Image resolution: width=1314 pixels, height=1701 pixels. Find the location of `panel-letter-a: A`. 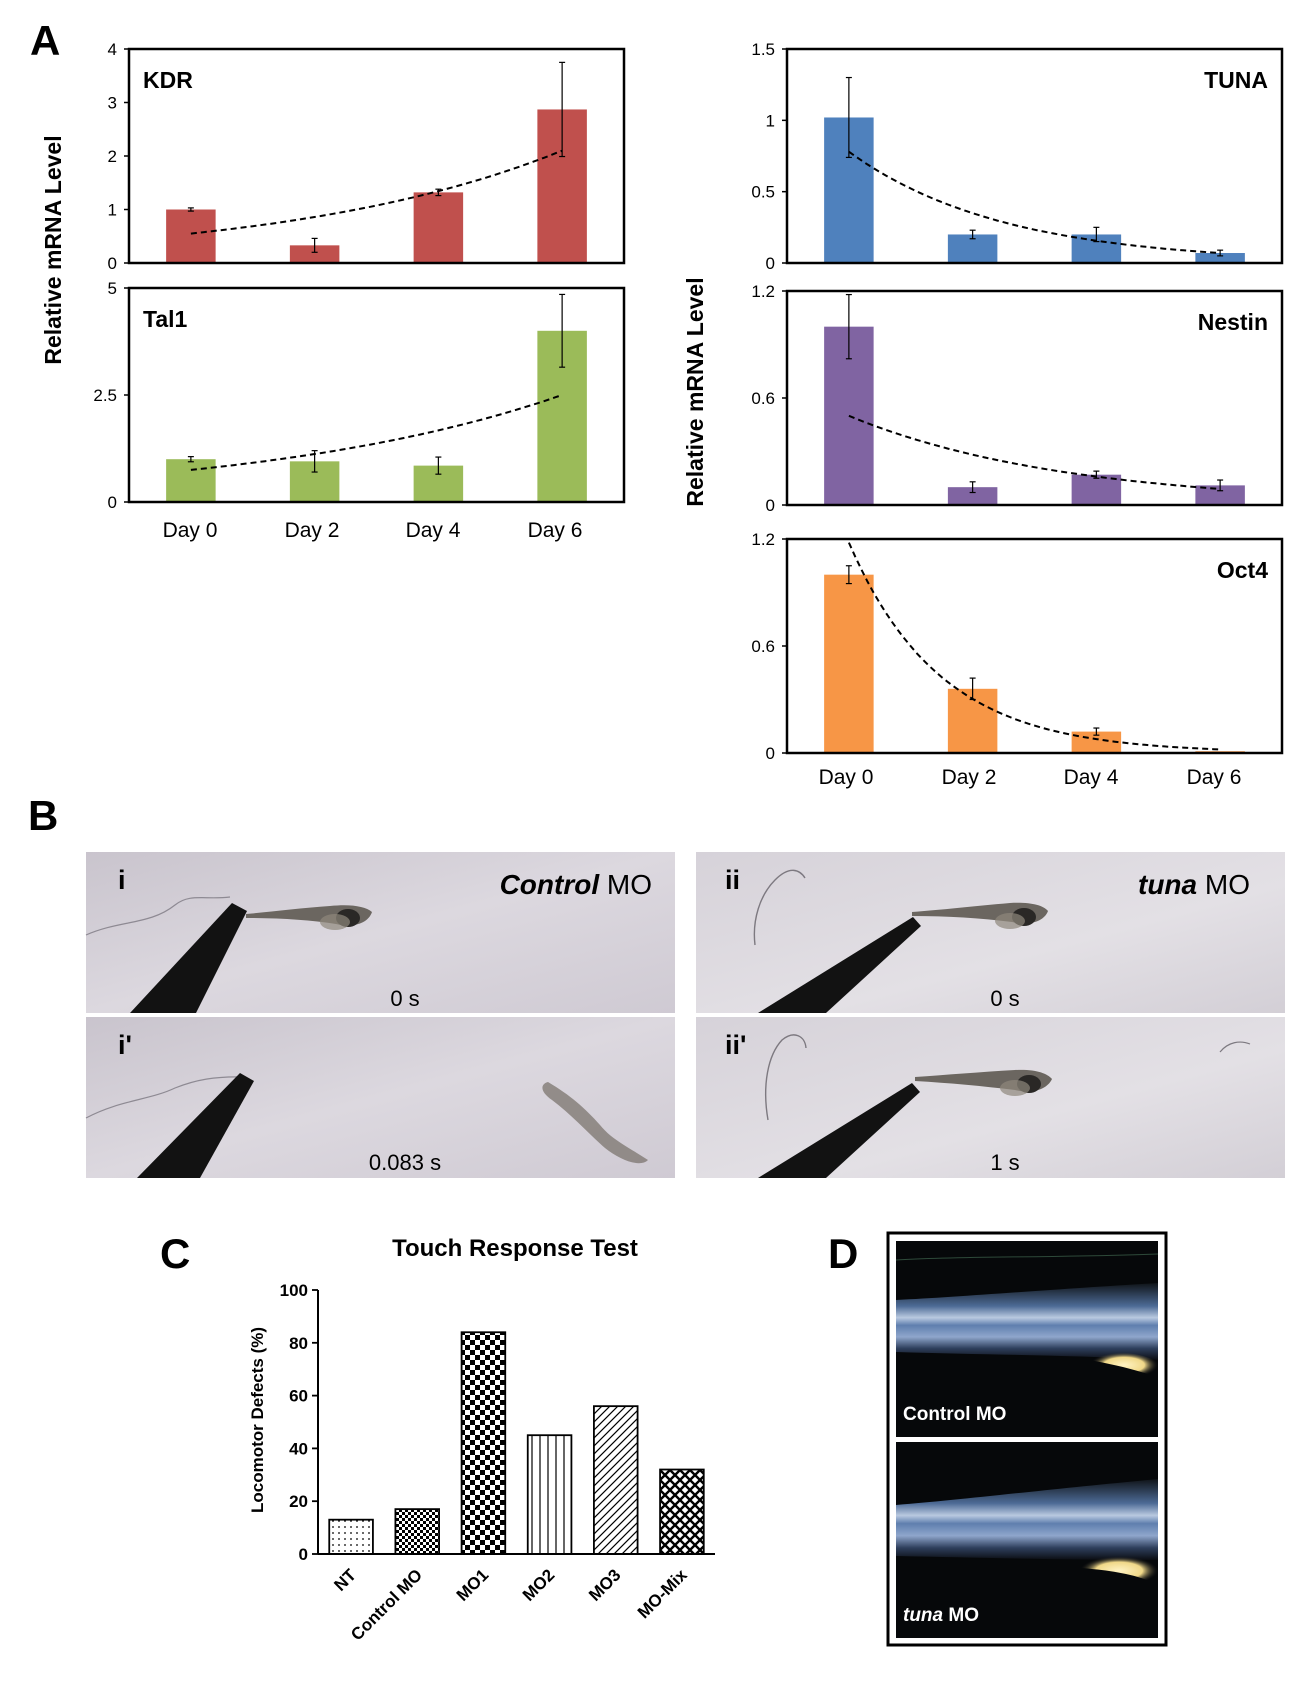

panel-letter-a: A is located at coordinates (45, 40).